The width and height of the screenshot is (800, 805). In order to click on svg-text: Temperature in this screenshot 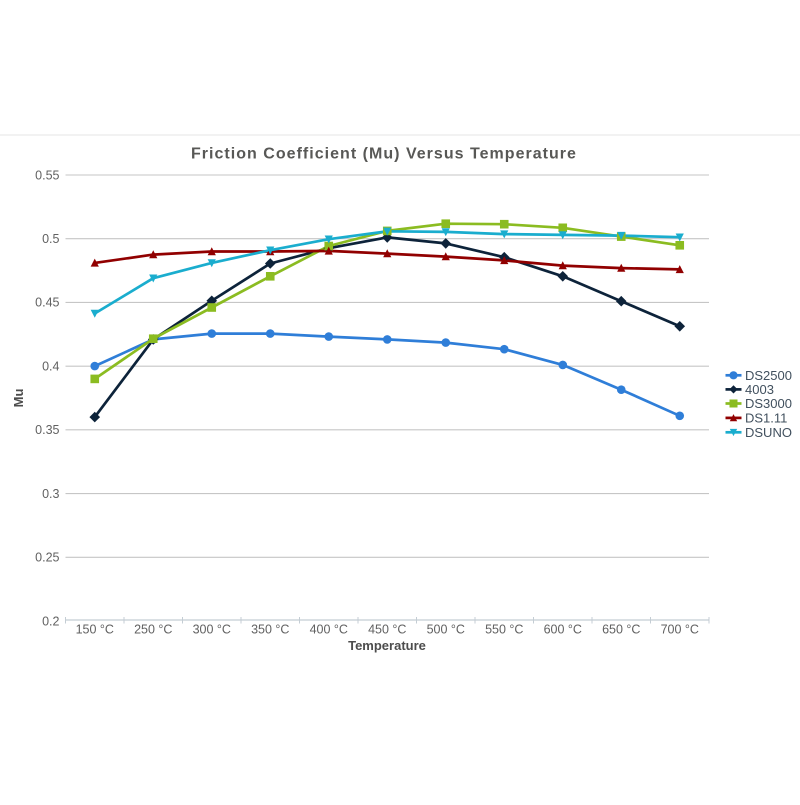, I will do `click(387, 645)`.